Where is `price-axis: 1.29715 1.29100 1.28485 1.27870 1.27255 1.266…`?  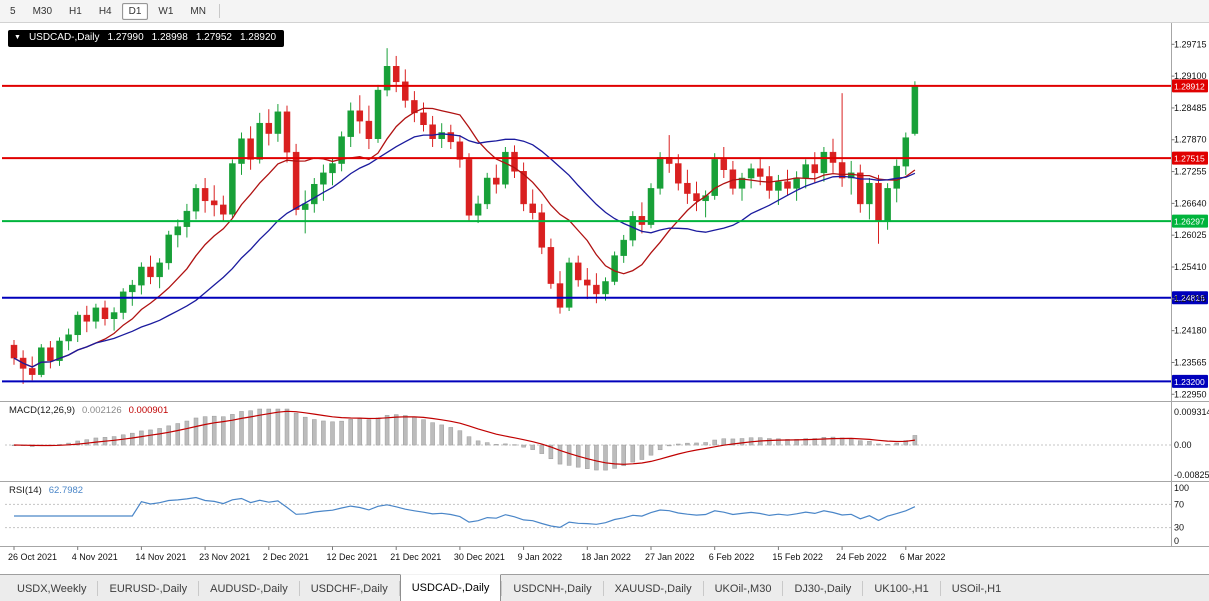 price-axis: 1.29715 1.29100 1.28485 1.27870 1.27255 1.266… is located at coordinates (1189, 219).